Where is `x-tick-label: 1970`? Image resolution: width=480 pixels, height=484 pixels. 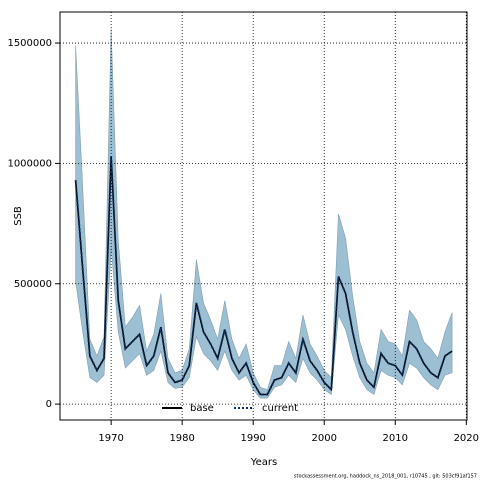 x-tick-label: 1970 is located at coordinates (110, 438).